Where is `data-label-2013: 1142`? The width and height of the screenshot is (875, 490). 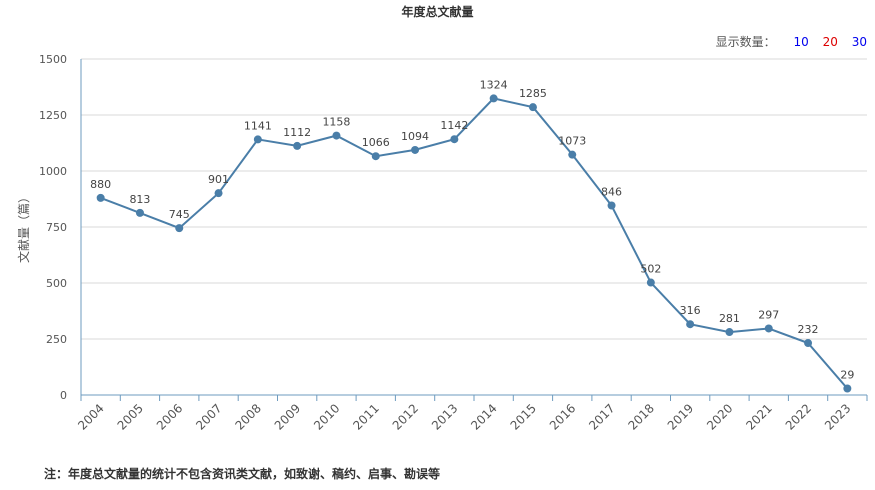
data-label-2013: 1142 is located at coordinates (454, 125).